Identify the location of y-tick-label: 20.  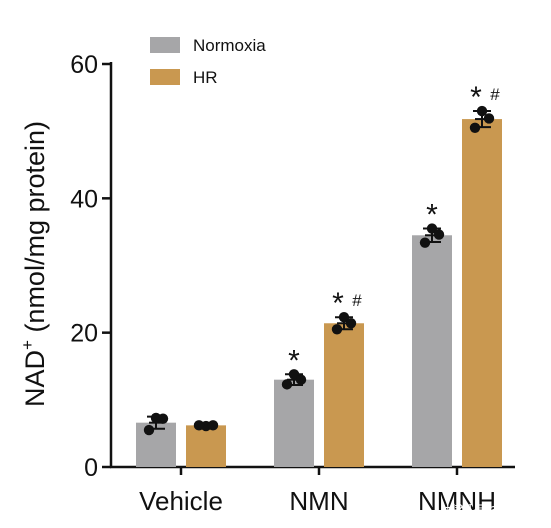
(84, 334).